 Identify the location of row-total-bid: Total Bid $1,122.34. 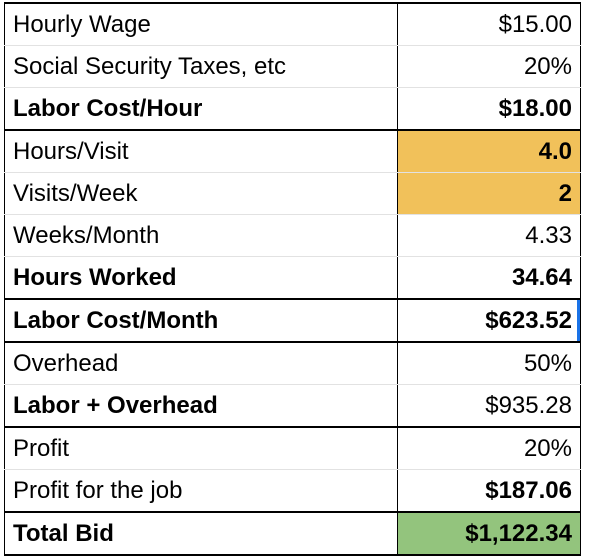
(292, 533).